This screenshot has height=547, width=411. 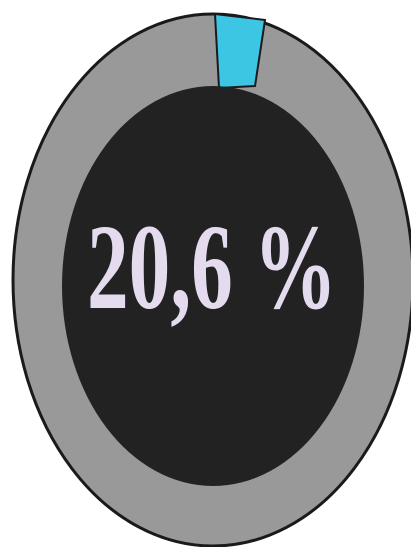 What do you see at coordinates (240, 51) in the screenshot?
I see `gauge-indicator` at bounding box center [240, 51].